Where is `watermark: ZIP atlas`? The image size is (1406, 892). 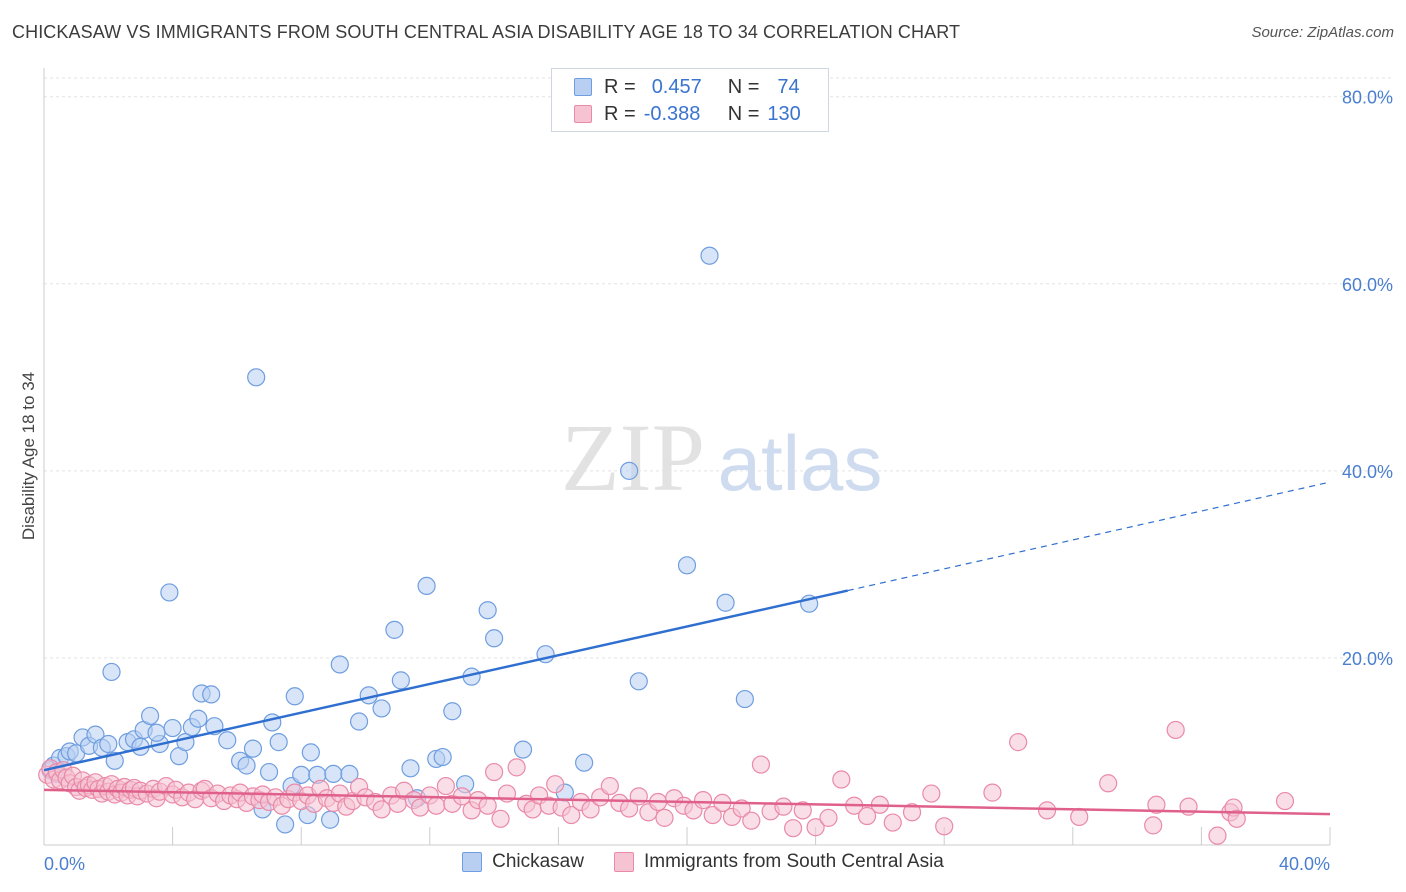
watermark: ZIP atlas is located at coordinates (721, 457).